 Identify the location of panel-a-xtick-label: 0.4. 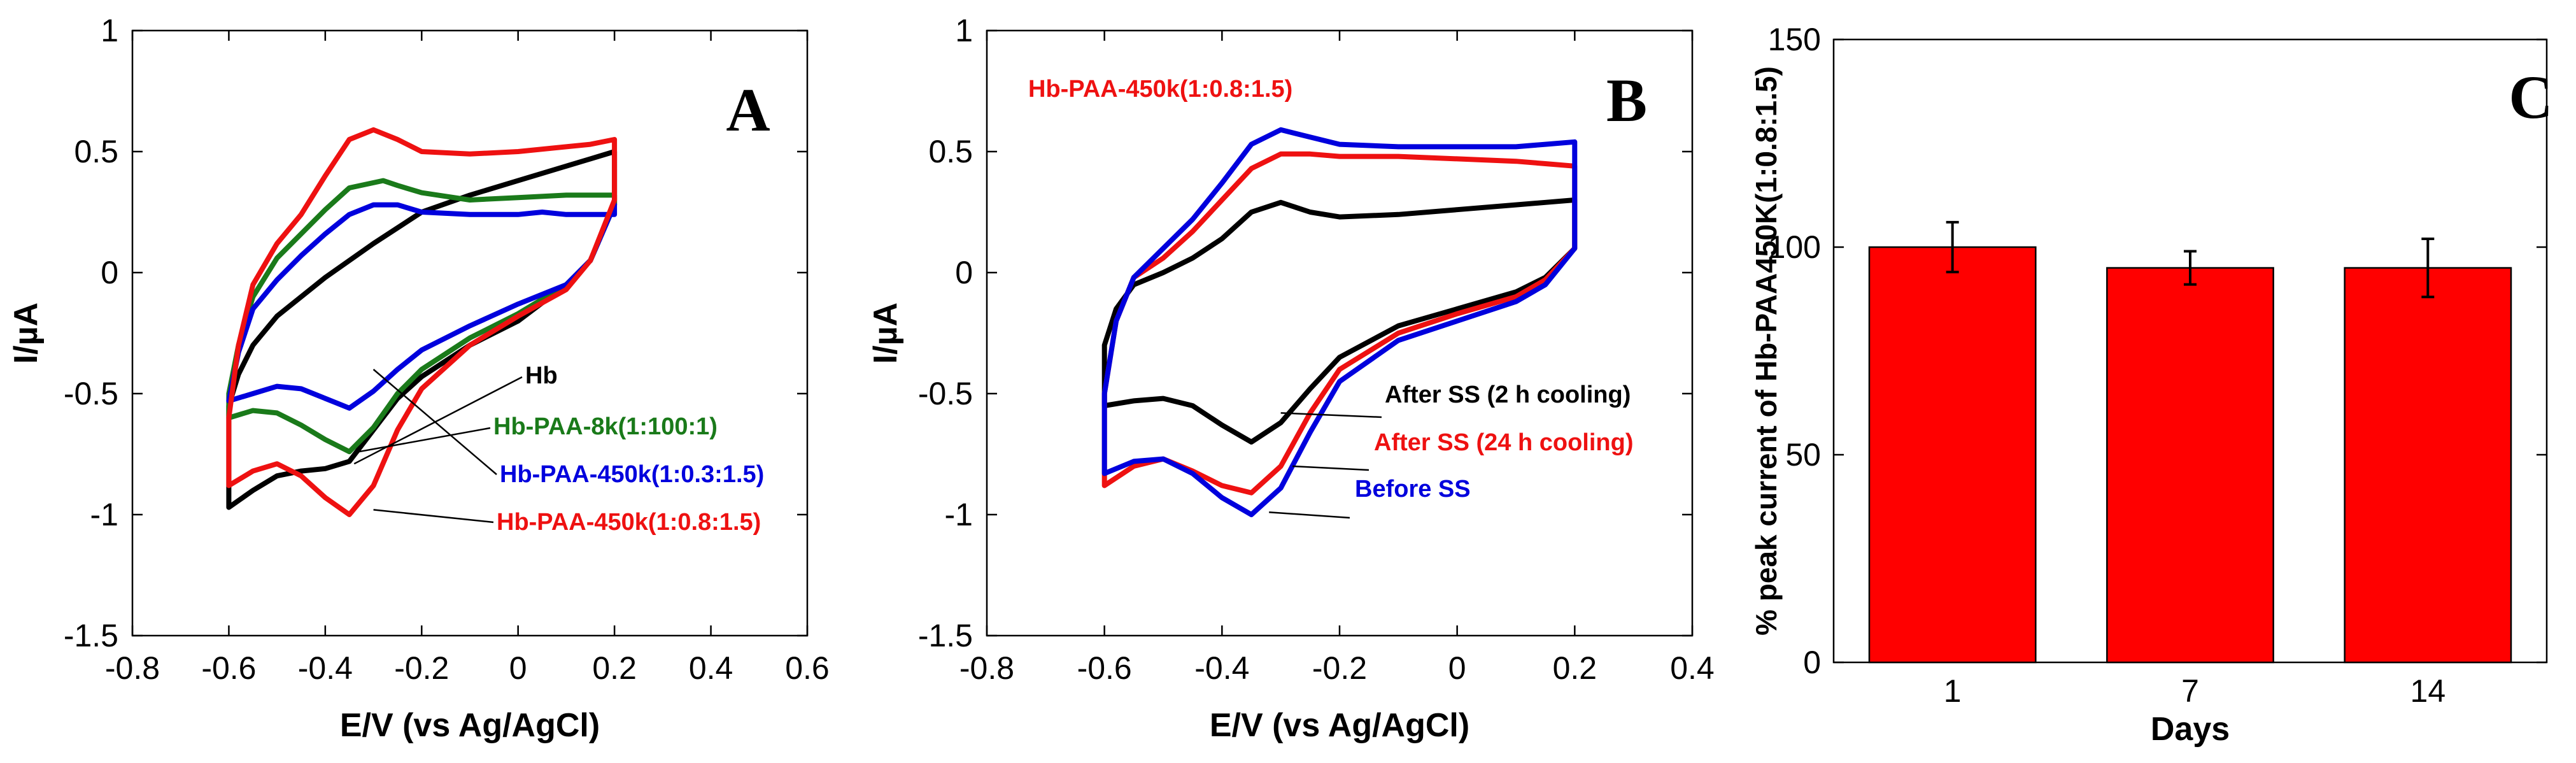
(711, 668).